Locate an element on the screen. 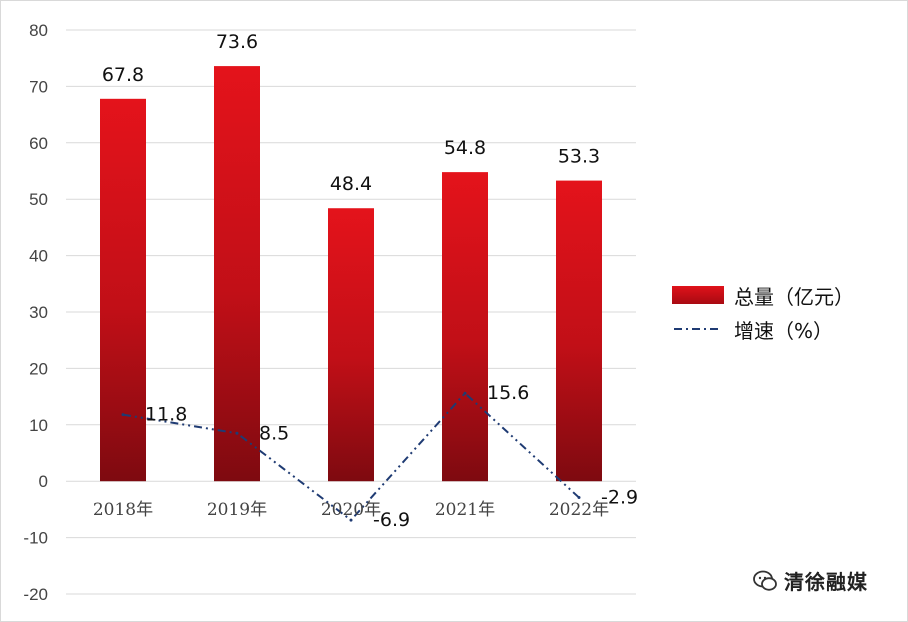 This screenshot has height=622, width=908. bar-value-label: 54.8 is located at coordinates (465, 148).